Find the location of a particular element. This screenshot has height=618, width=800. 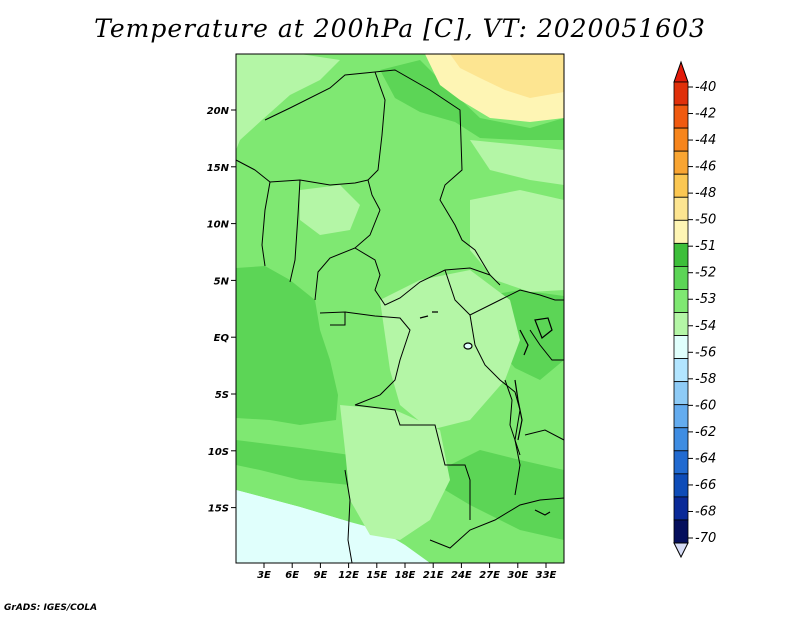

colorbar-label: -68 is located at coordinates (705, 511).